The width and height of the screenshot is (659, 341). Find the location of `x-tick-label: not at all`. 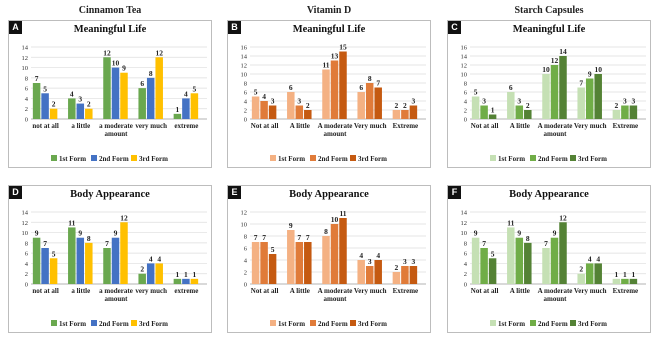

x-tick-label: not at all is located at coordinates (45, 126).